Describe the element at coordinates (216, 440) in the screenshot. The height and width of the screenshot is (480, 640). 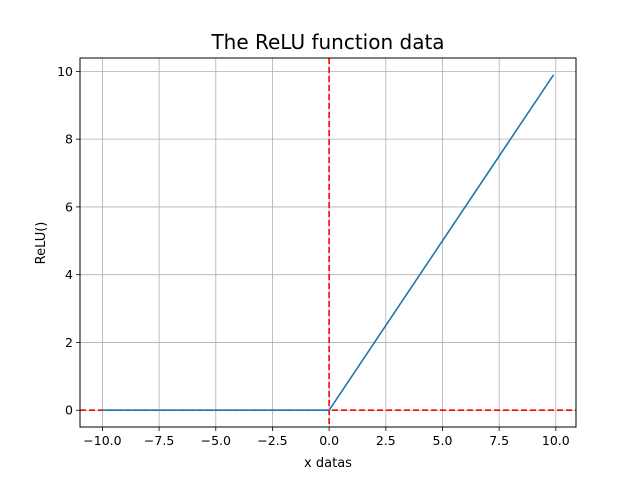
I see `x-tick-label: −5.0` at that location.